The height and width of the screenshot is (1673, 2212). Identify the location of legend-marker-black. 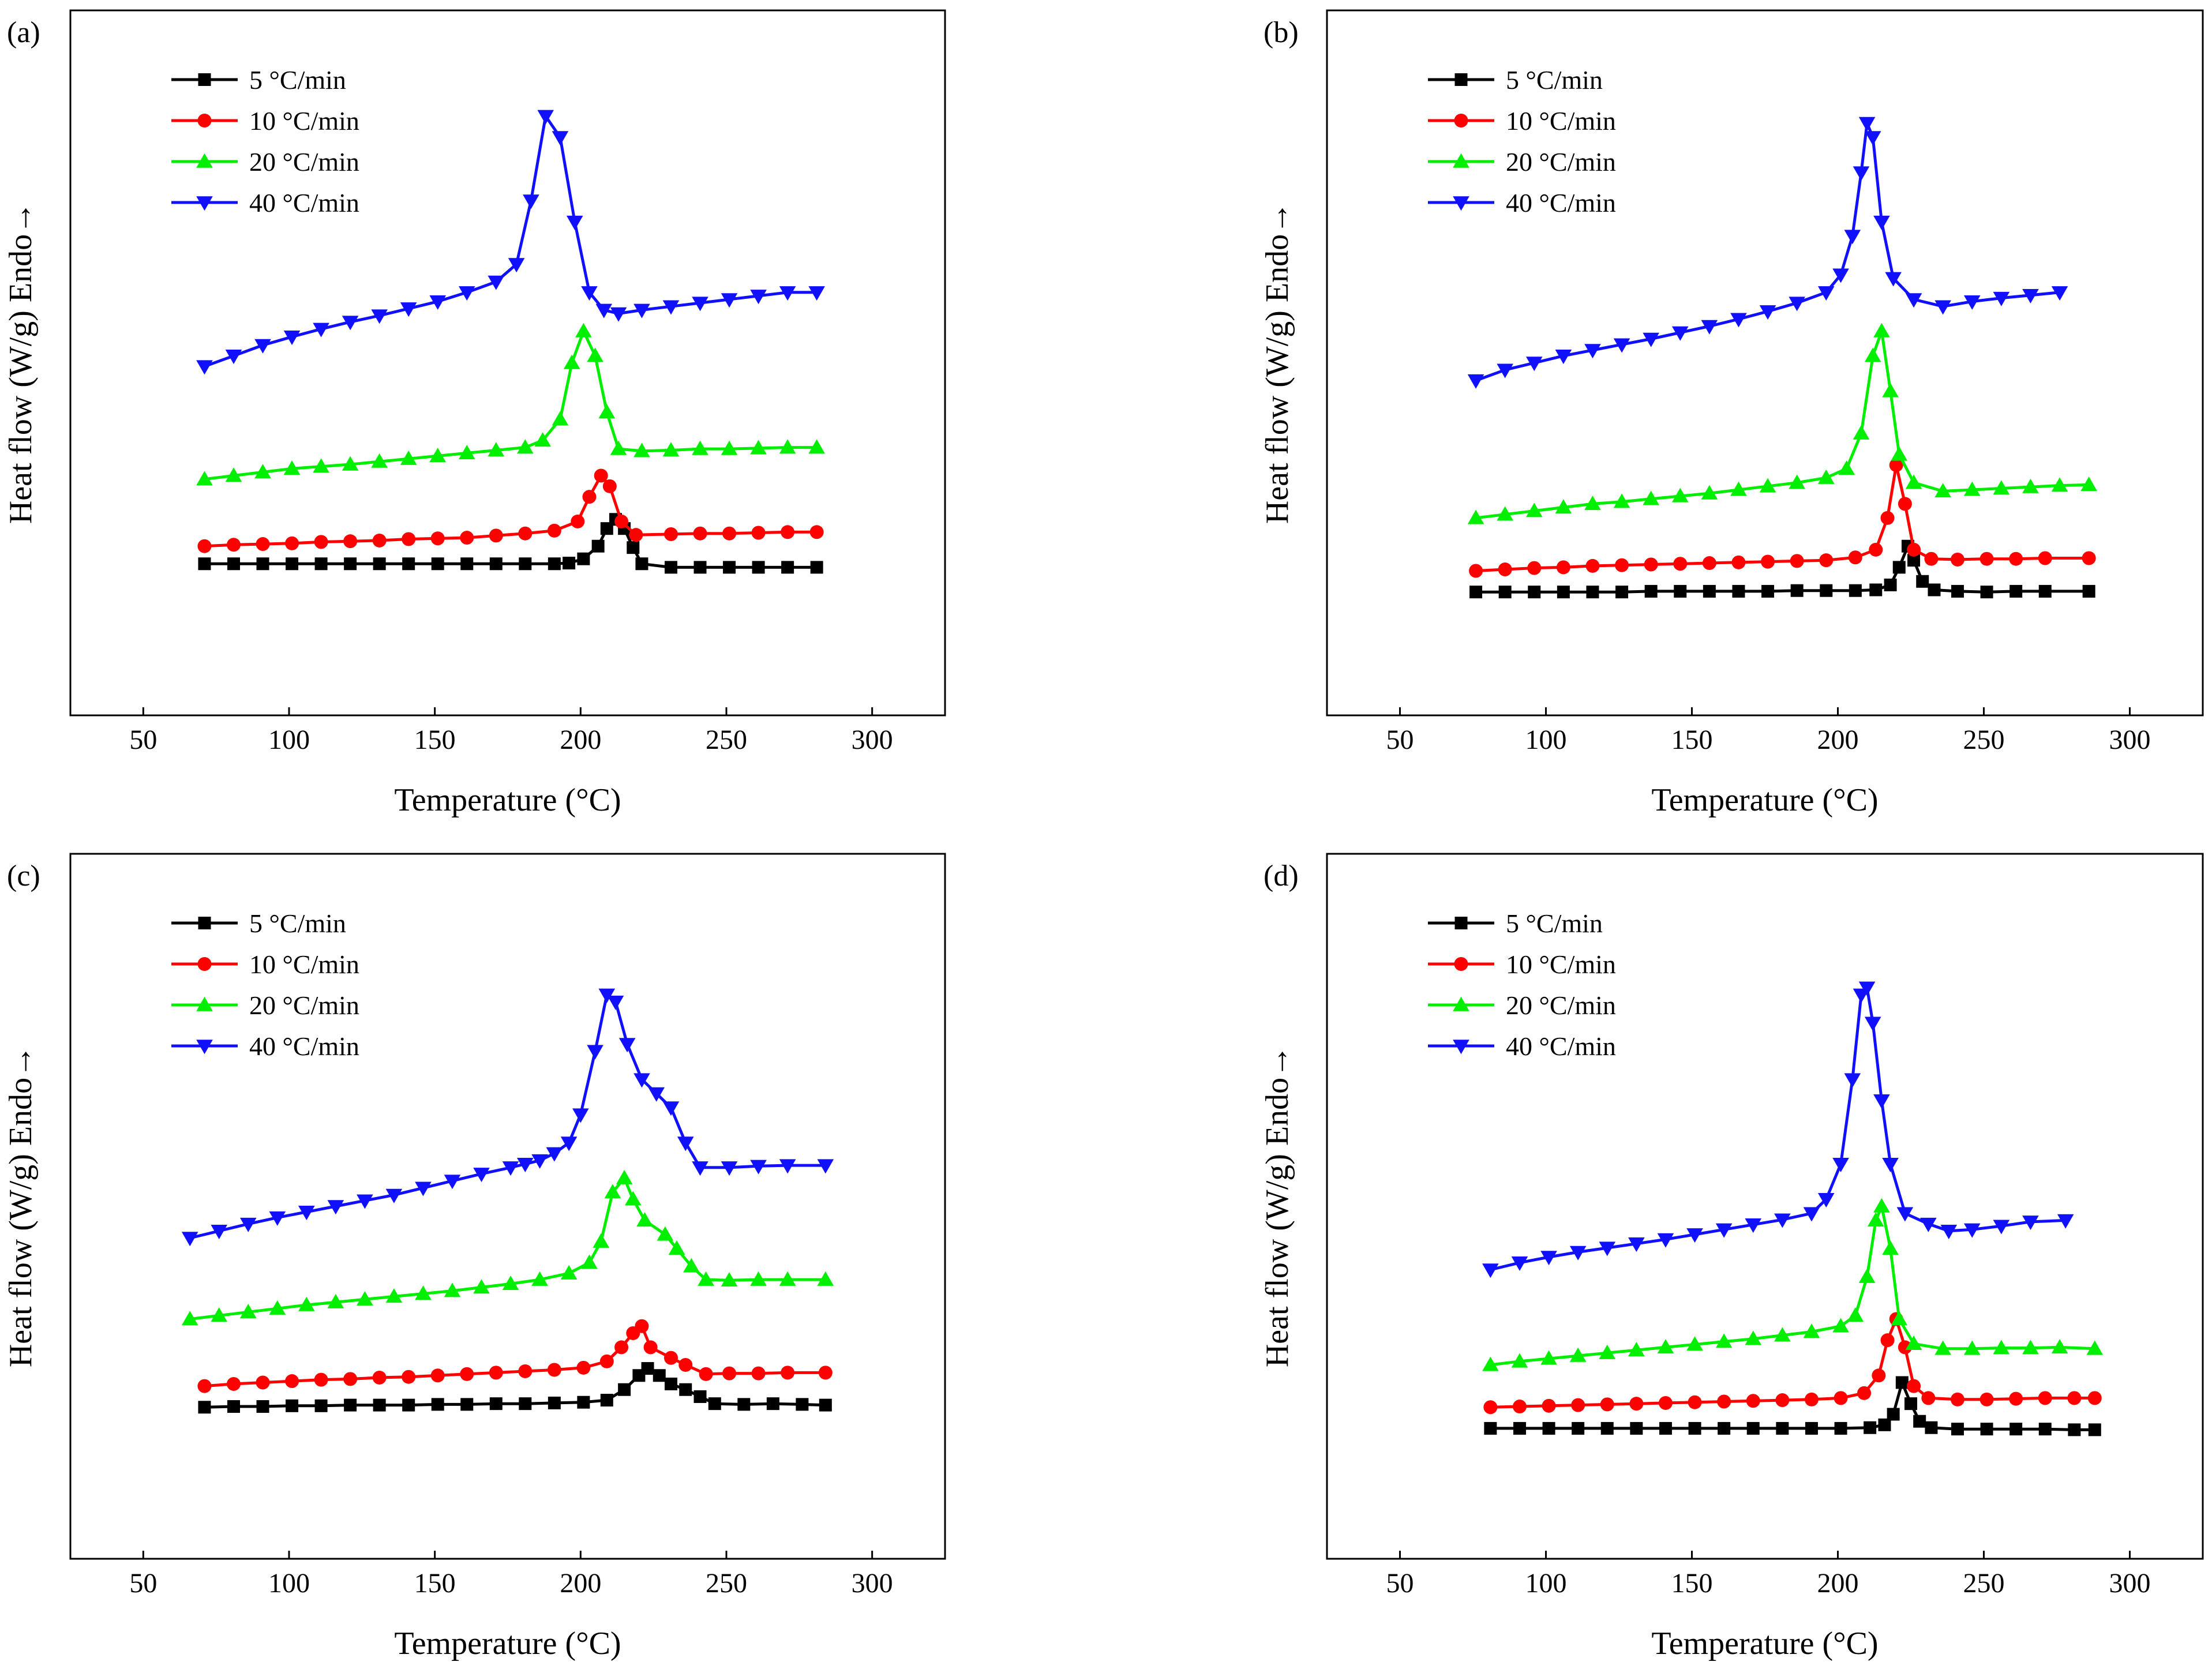
(1461, 79).